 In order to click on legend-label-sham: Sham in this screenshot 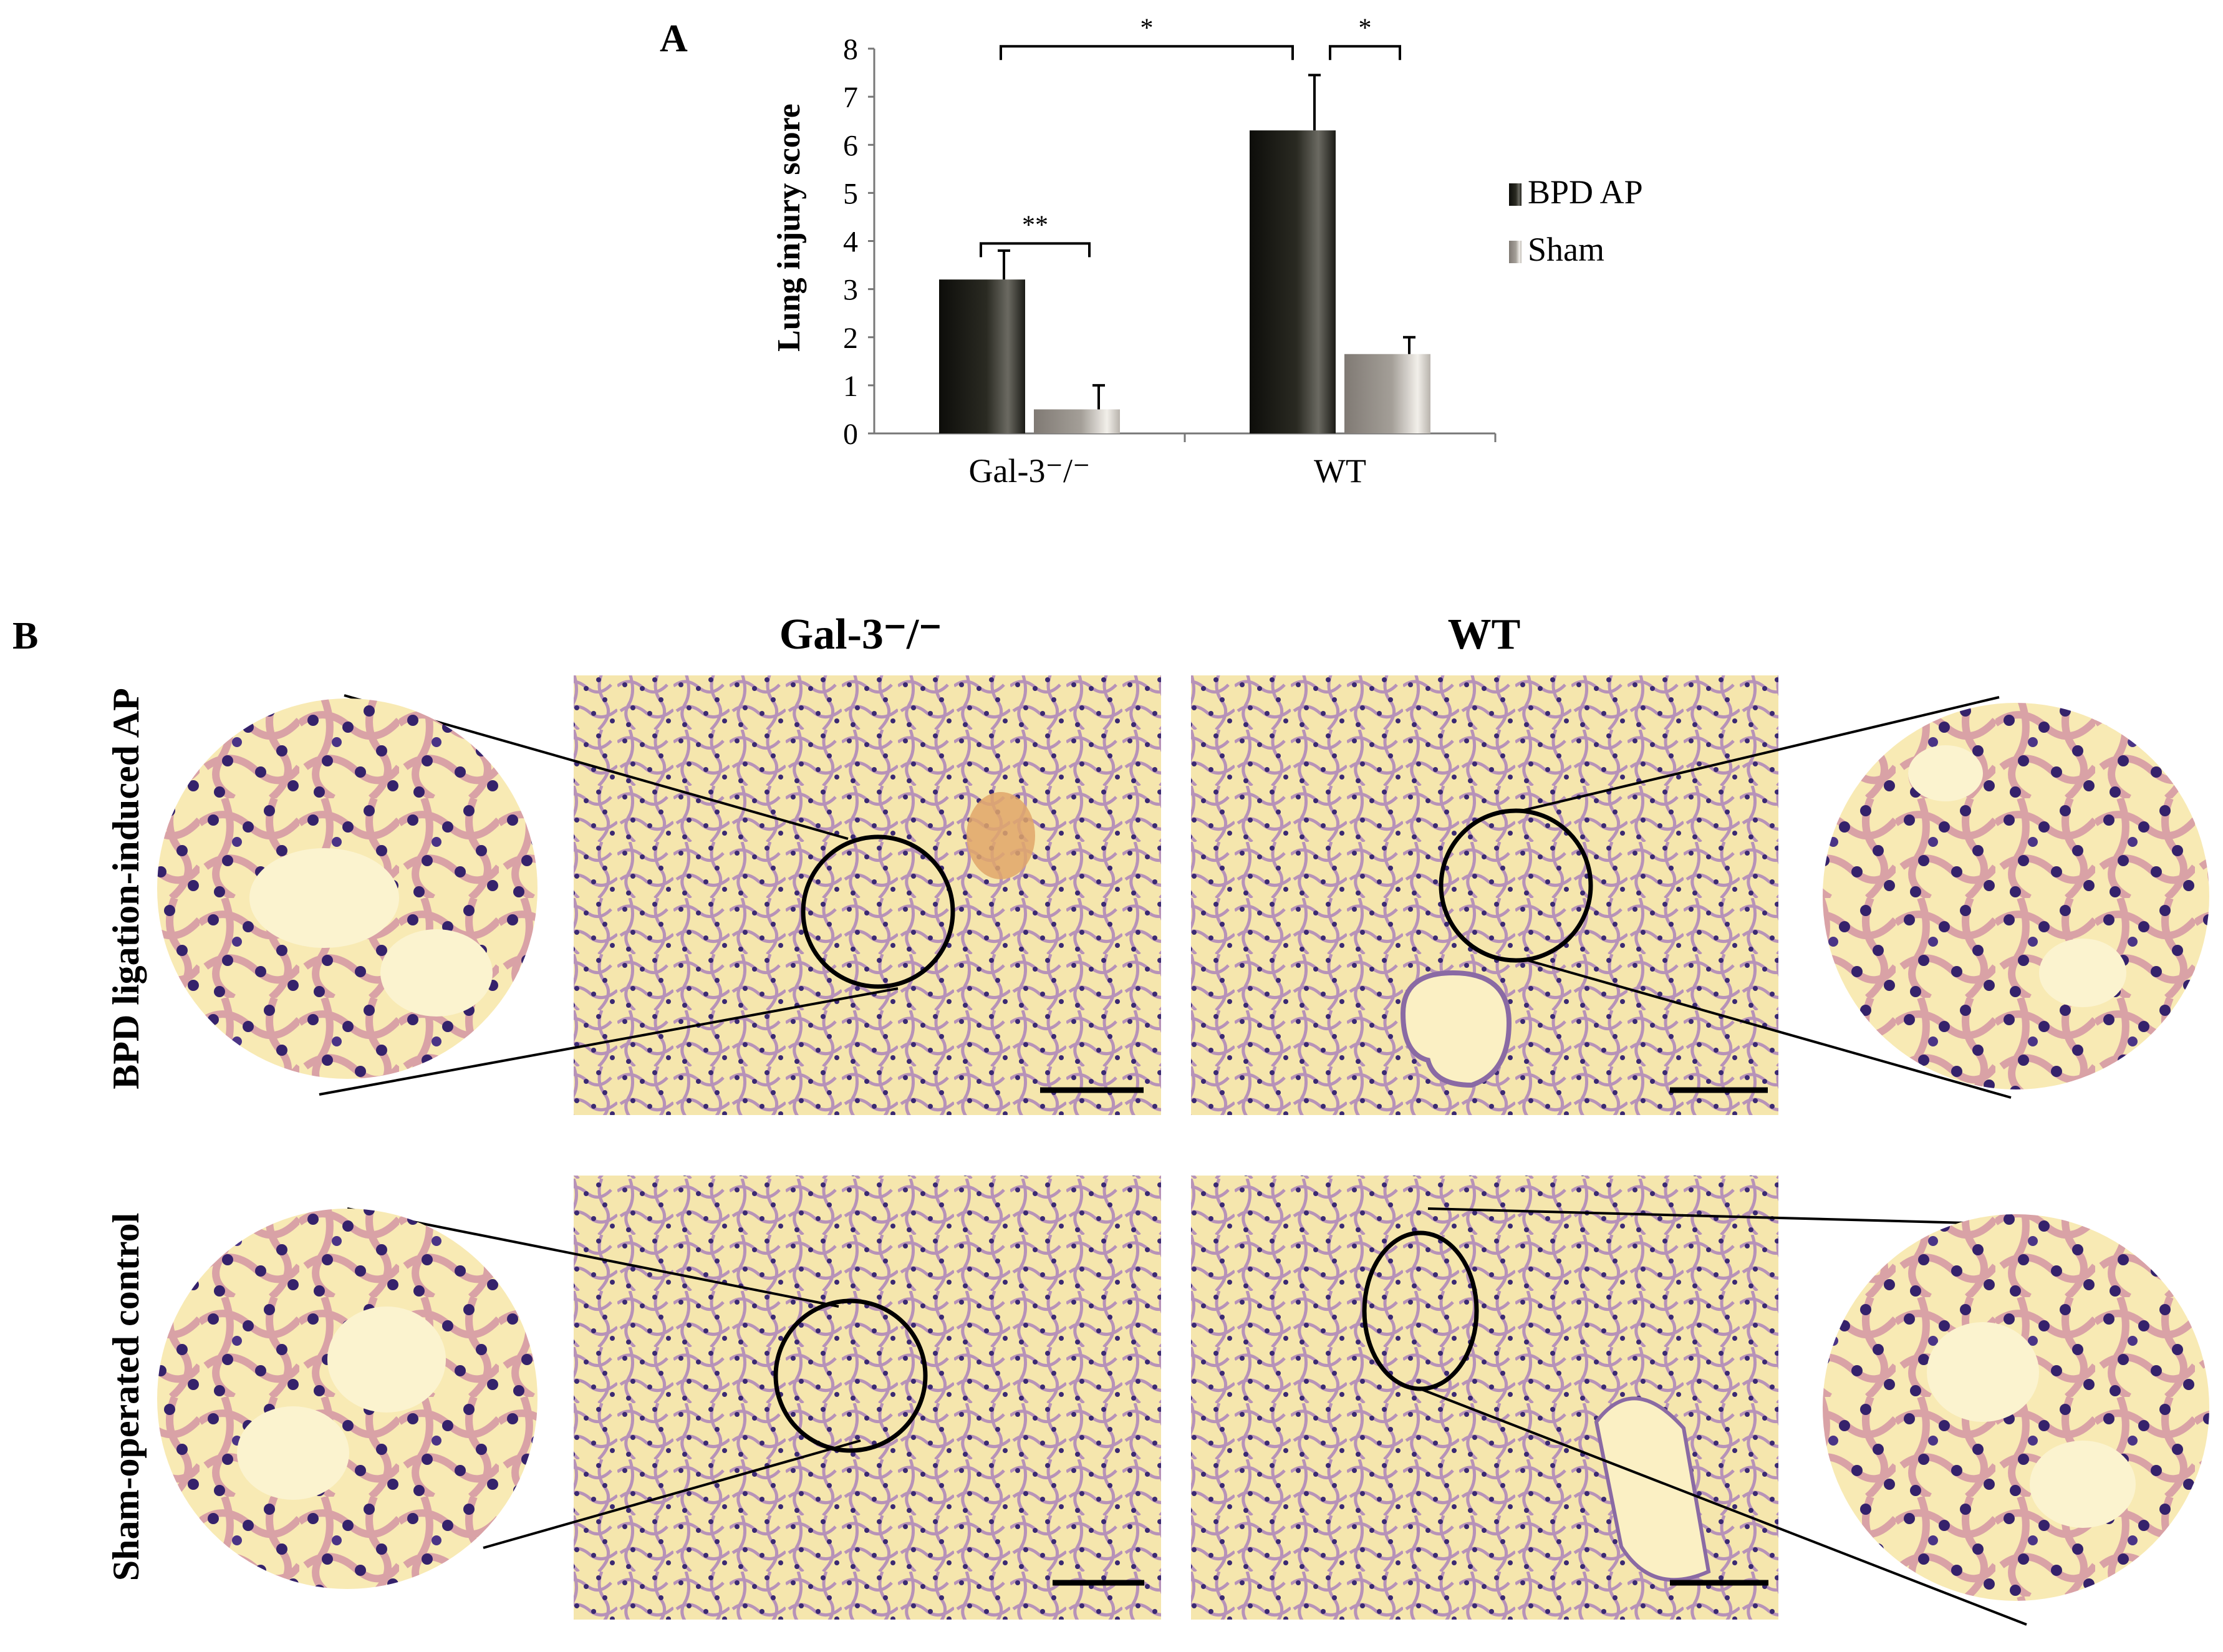, I will do `click(1566, 249)`.